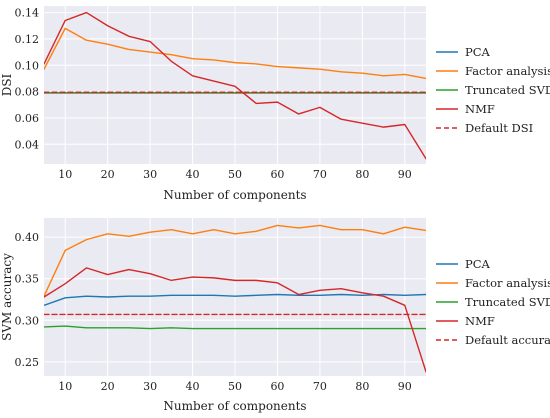 The width and height of the screenshot is (550, 418). Describe the element at coordinates (27, 118) in the screenshot. I see `y-tick-label: 0.06` at that location.